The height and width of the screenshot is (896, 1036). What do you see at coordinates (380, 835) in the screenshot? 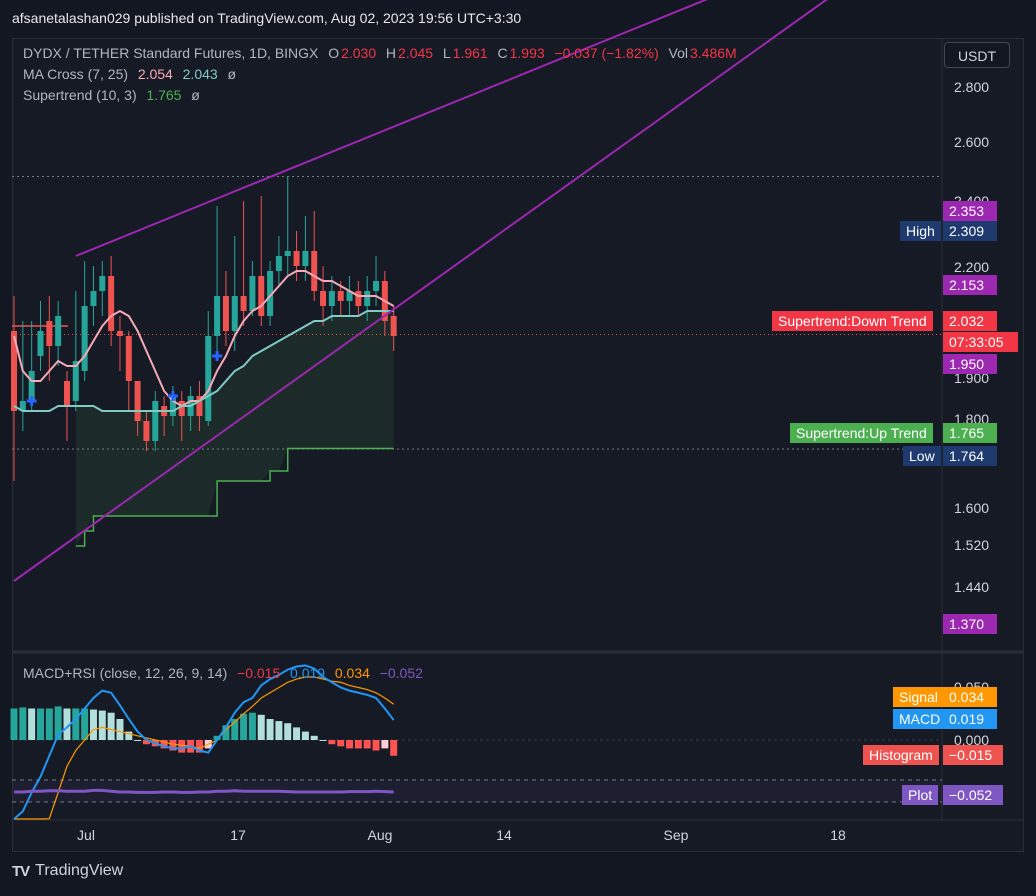
I see `time-axis-label: Aug` at bounding box center [380, 835].